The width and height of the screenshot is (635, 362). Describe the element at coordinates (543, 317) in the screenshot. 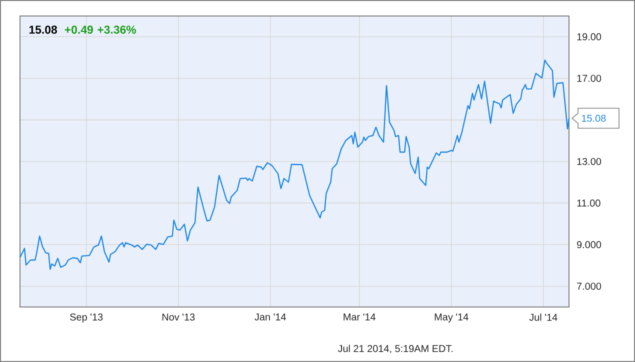

I see `x-tick-label: Jul '14` at that location.